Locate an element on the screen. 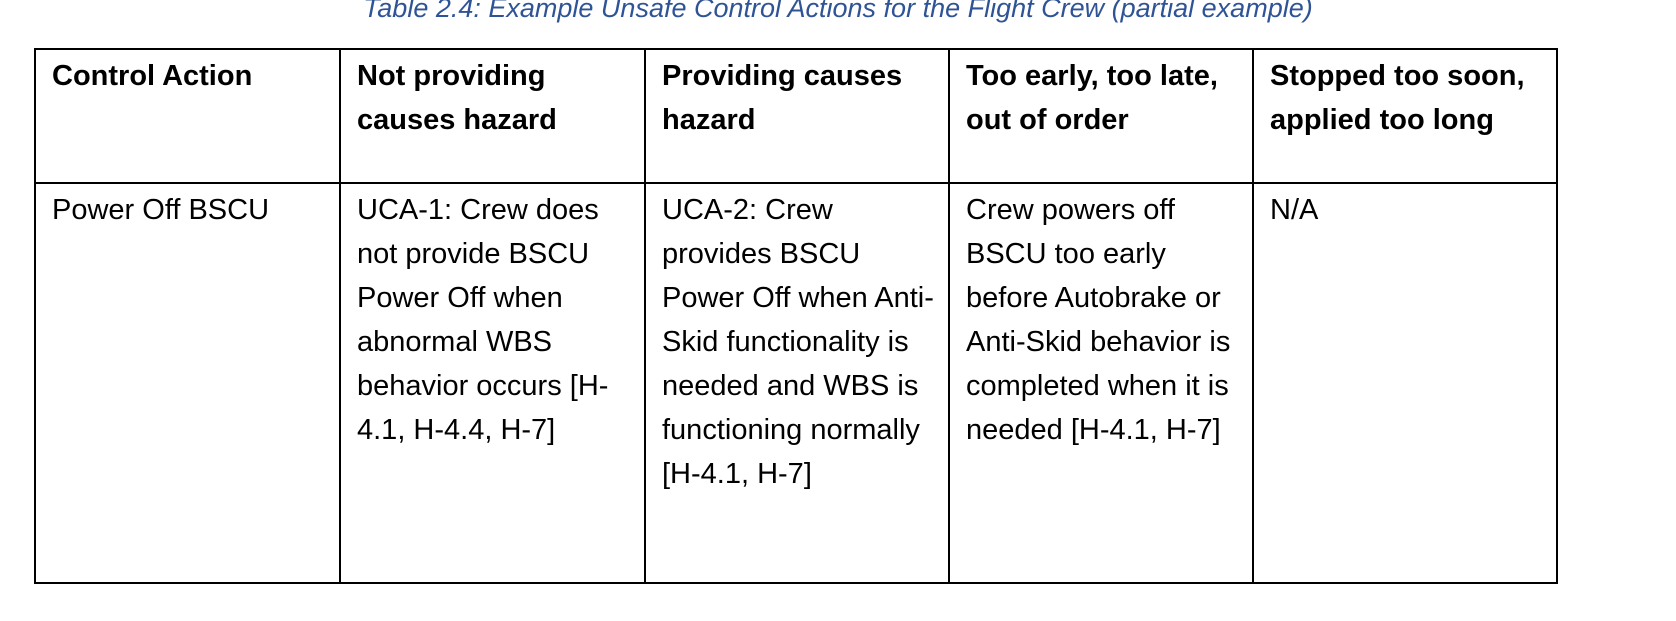  header-providing: Providing causes hazard is located at coordinates (797, 116).